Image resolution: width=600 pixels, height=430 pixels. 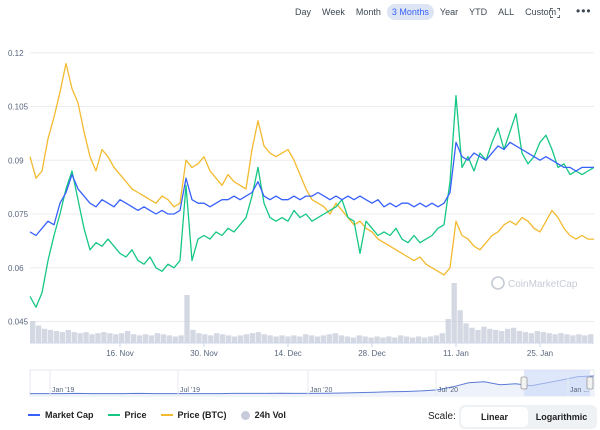 What do you see at coordinates (368, 12) in the screenshot?
I see `range-button-month: Month` at bounding box center [368, 12].